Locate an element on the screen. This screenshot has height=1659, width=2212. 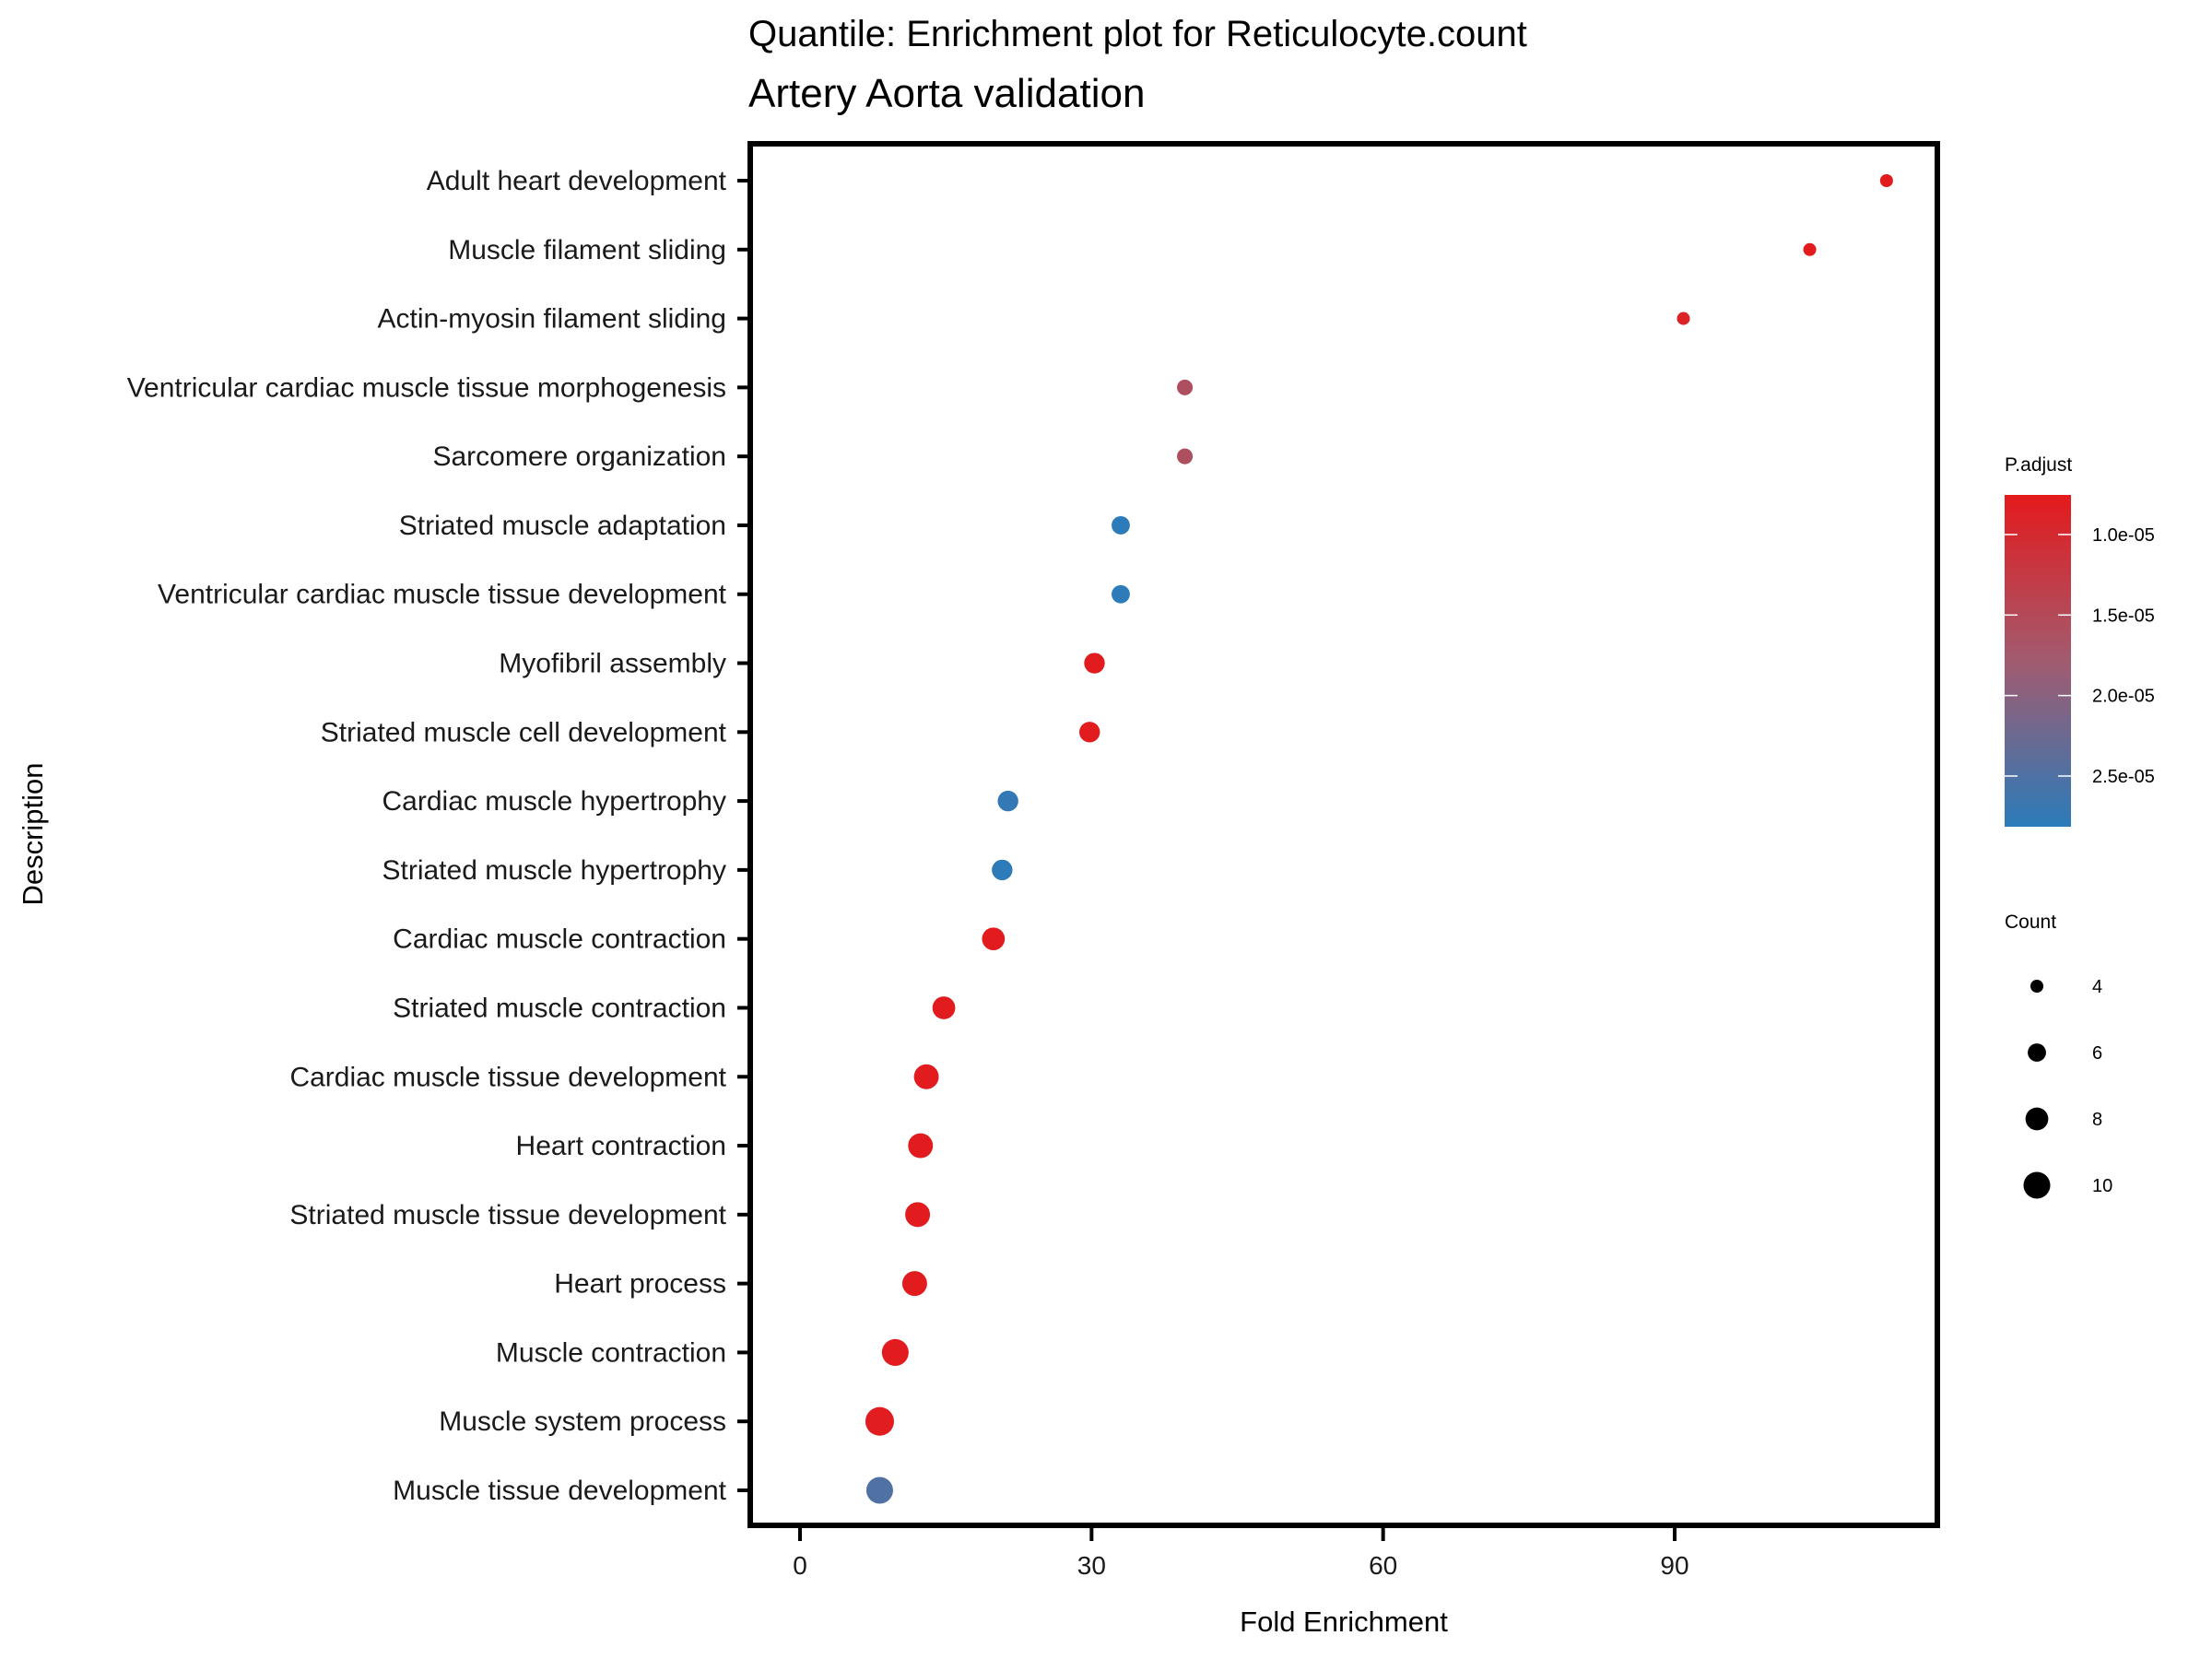
y-tick-label: Striated muscle hypertrophy is located at coordinates (554, 870).